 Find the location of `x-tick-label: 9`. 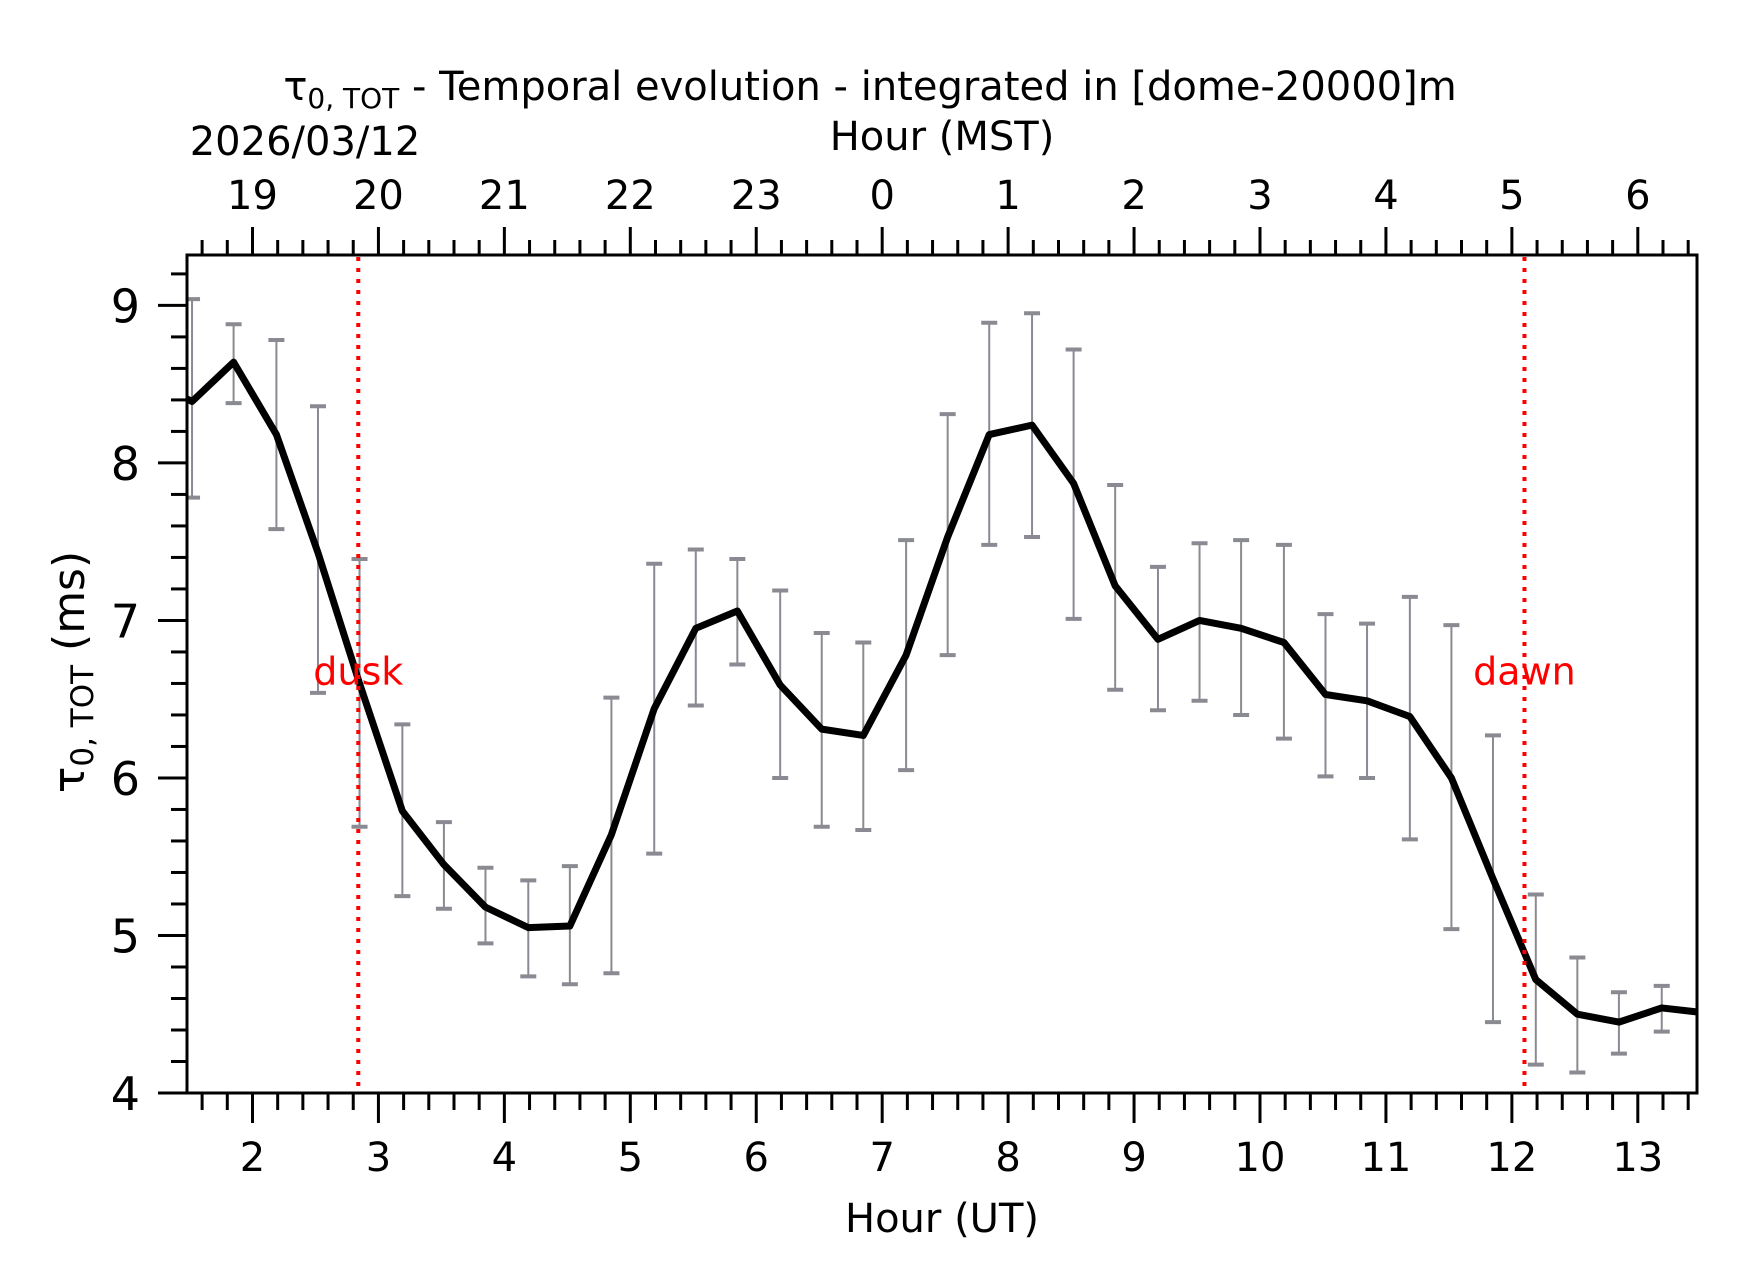

x-tick-label: 9 is located at coordinates (1133, 1158).